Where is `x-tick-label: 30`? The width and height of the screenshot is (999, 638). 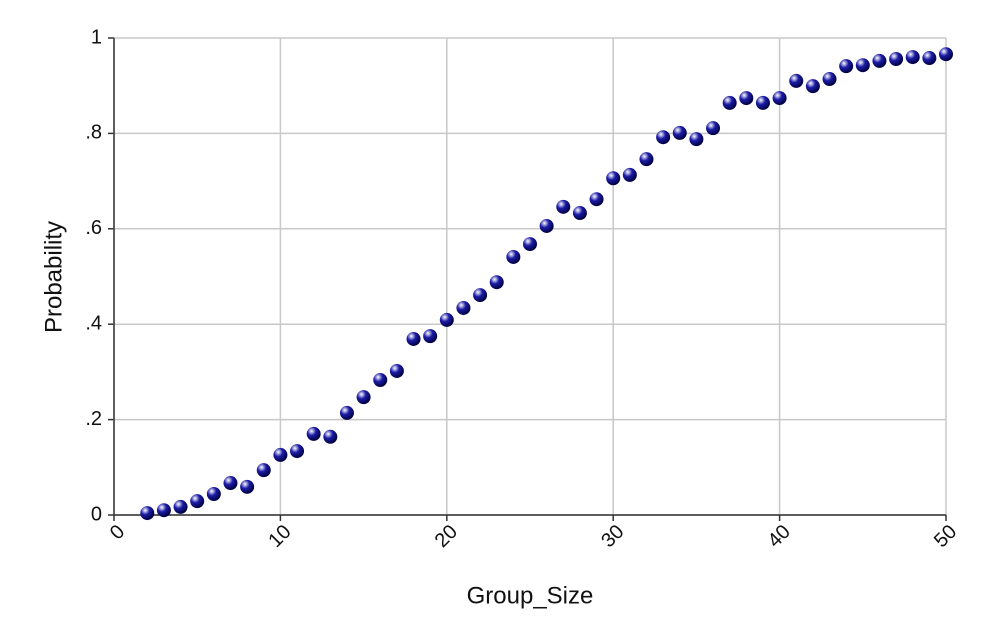
x-tick-label: 30 is located at coordinates (612, 536).